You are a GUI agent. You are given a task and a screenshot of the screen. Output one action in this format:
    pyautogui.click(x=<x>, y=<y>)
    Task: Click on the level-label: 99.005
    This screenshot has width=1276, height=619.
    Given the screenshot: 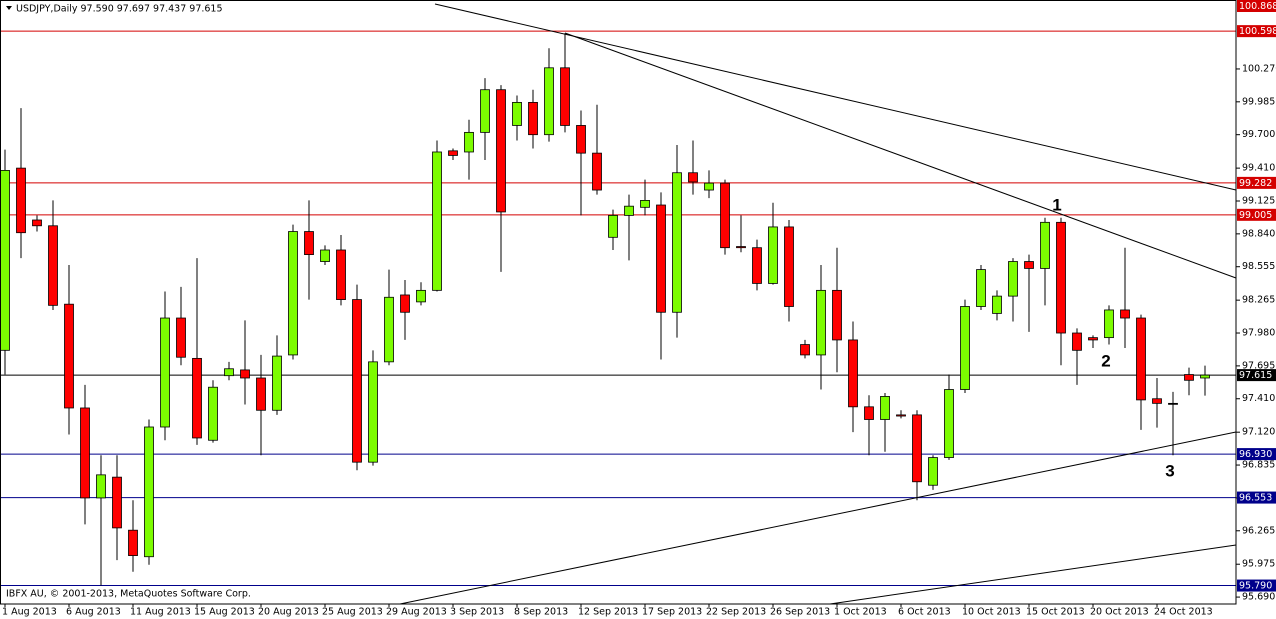 What is the action you would take?
    pyautogui.click(x=1255, y=215)
    